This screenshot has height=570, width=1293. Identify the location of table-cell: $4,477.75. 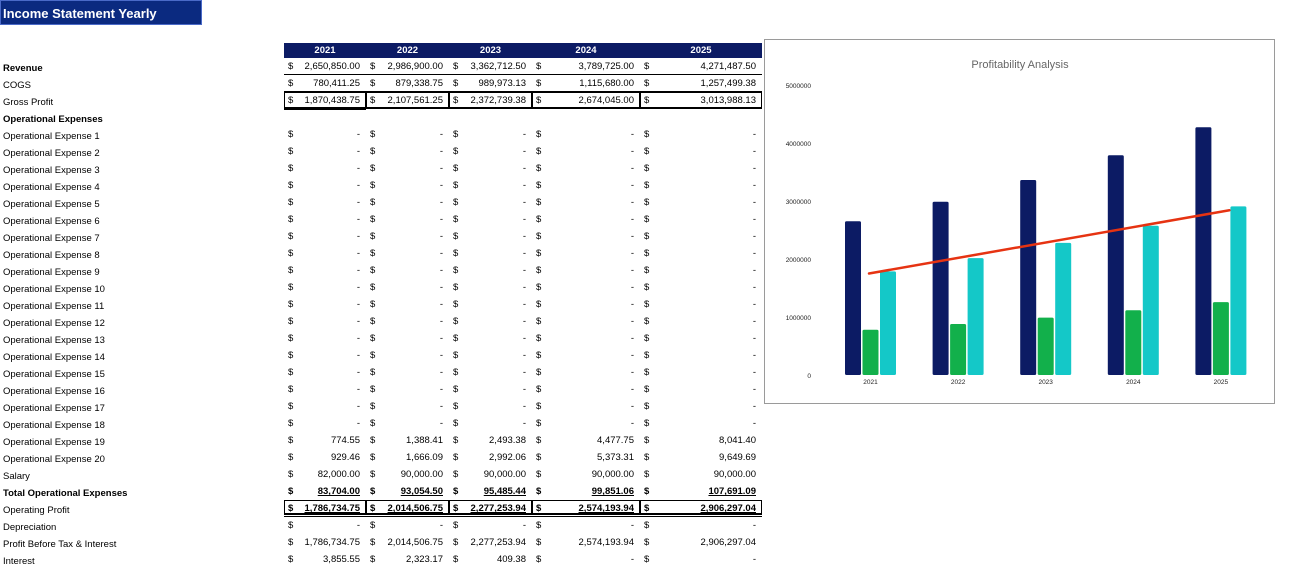
(586, 440).